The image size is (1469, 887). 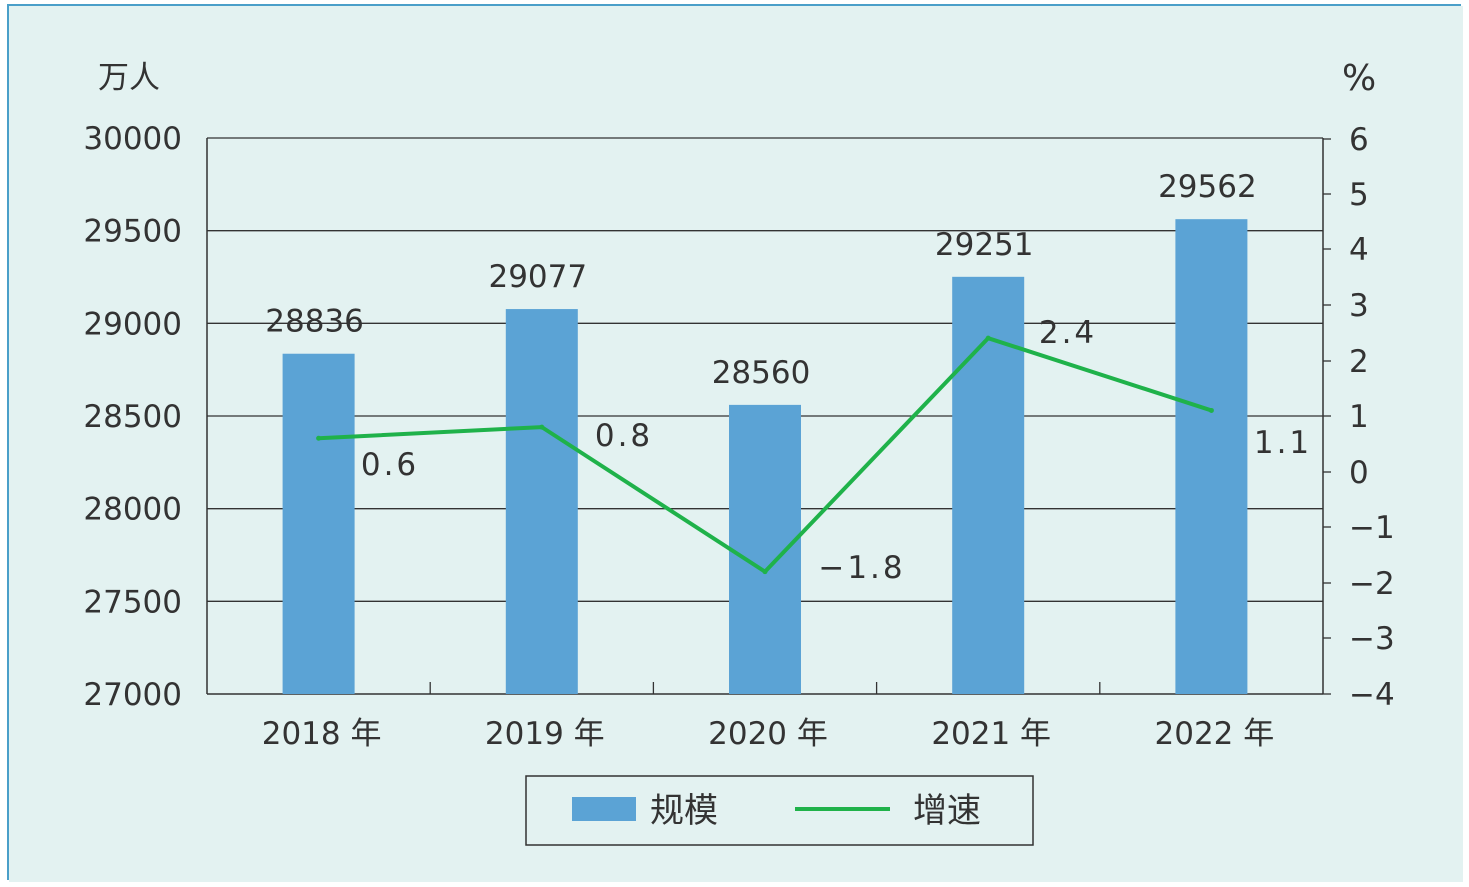 I want to click on bar-value-label: 29562, so click(x=1207, y=187).